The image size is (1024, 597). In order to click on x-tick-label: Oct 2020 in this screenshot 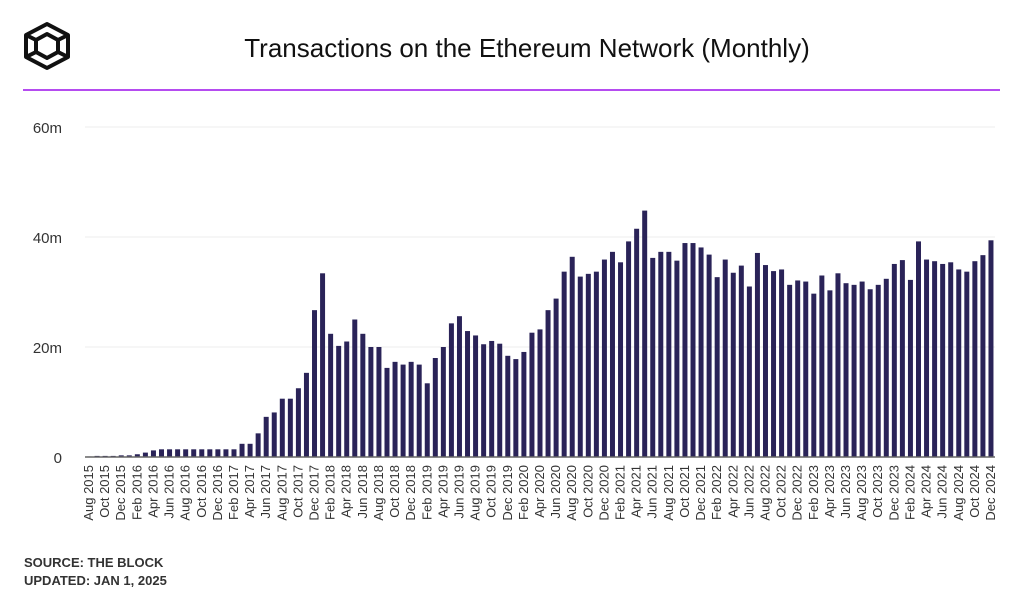, I will do `click(587, 491)`.